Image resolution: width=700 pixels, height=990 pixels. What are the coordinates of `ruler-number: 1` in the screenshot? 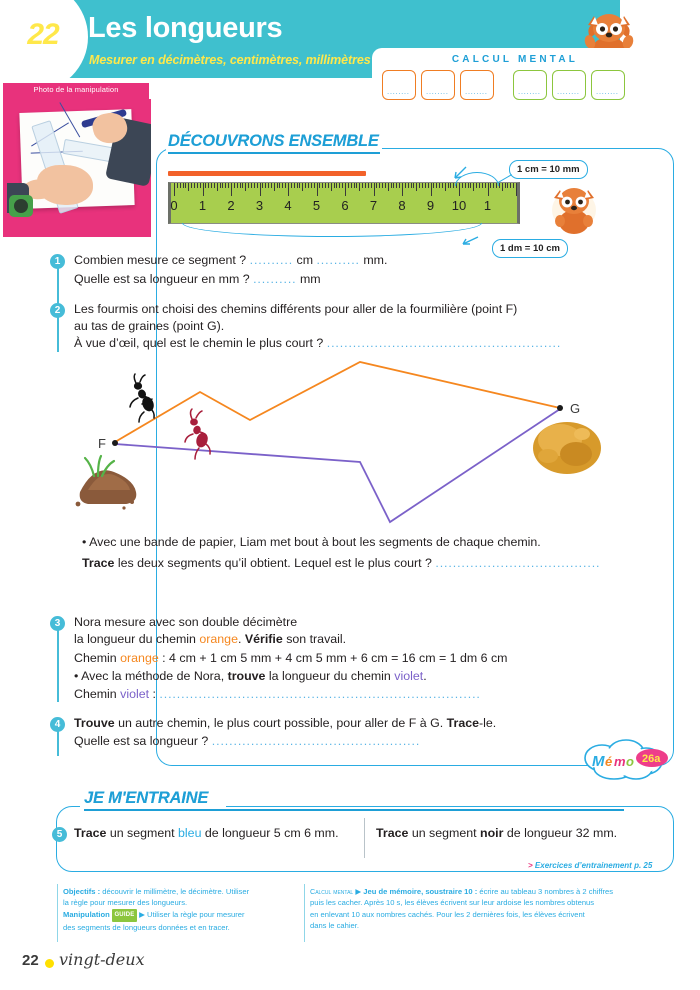 It's located at (487, 205).